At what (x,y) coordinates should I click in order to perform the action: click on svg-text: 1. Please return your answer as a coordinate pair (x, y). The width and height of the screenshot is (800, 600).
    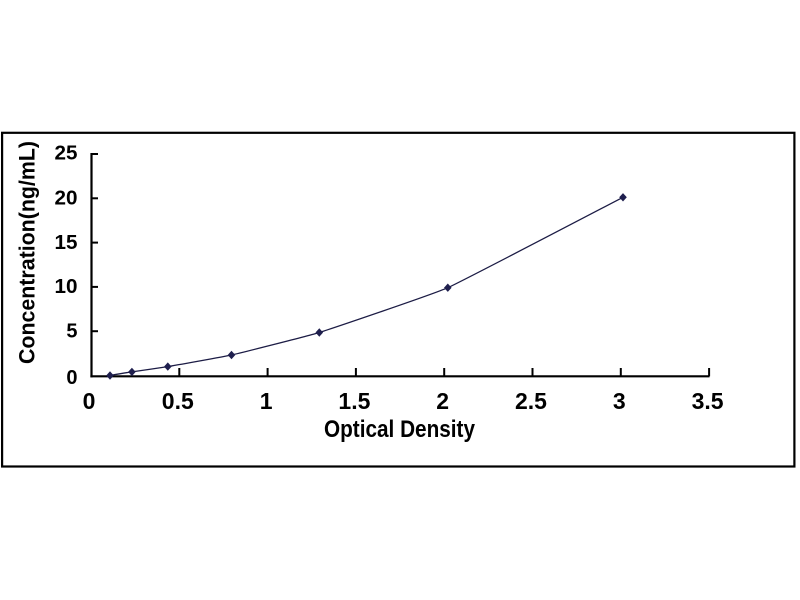
    Looking at the image, I should click on (266, 401).